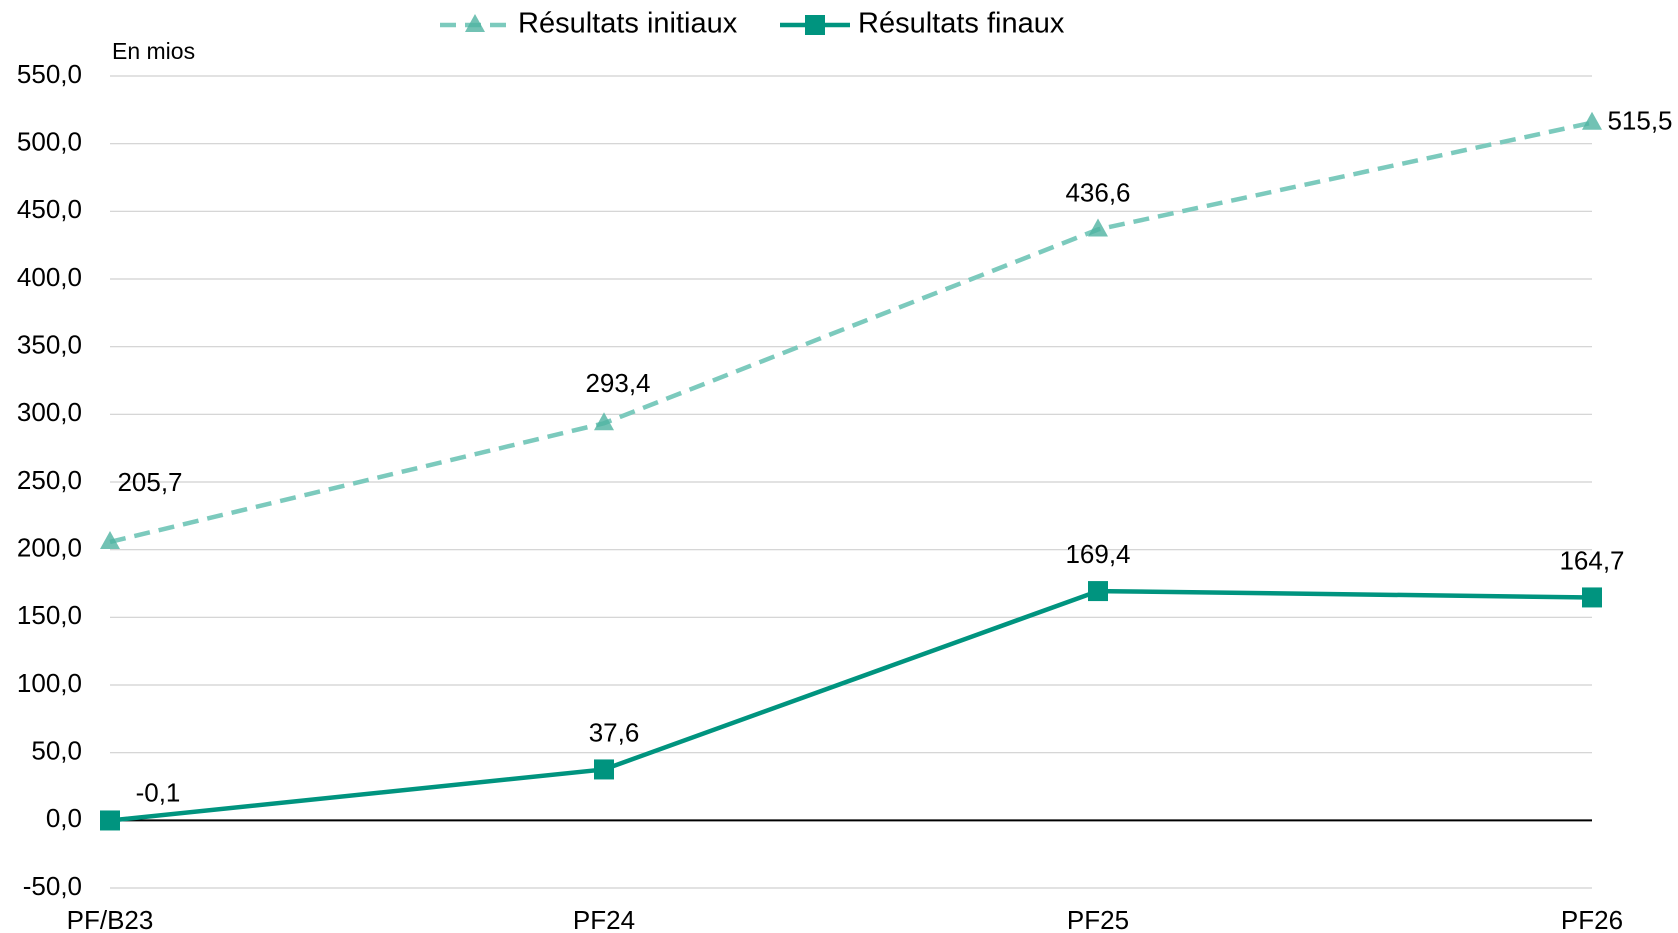 Image resolution: width=1678 pixels, height=933 pixels. Describe the element at coordinates (49, 683) in the screenshot. I see `y-tick-label: 100,0` at that location.